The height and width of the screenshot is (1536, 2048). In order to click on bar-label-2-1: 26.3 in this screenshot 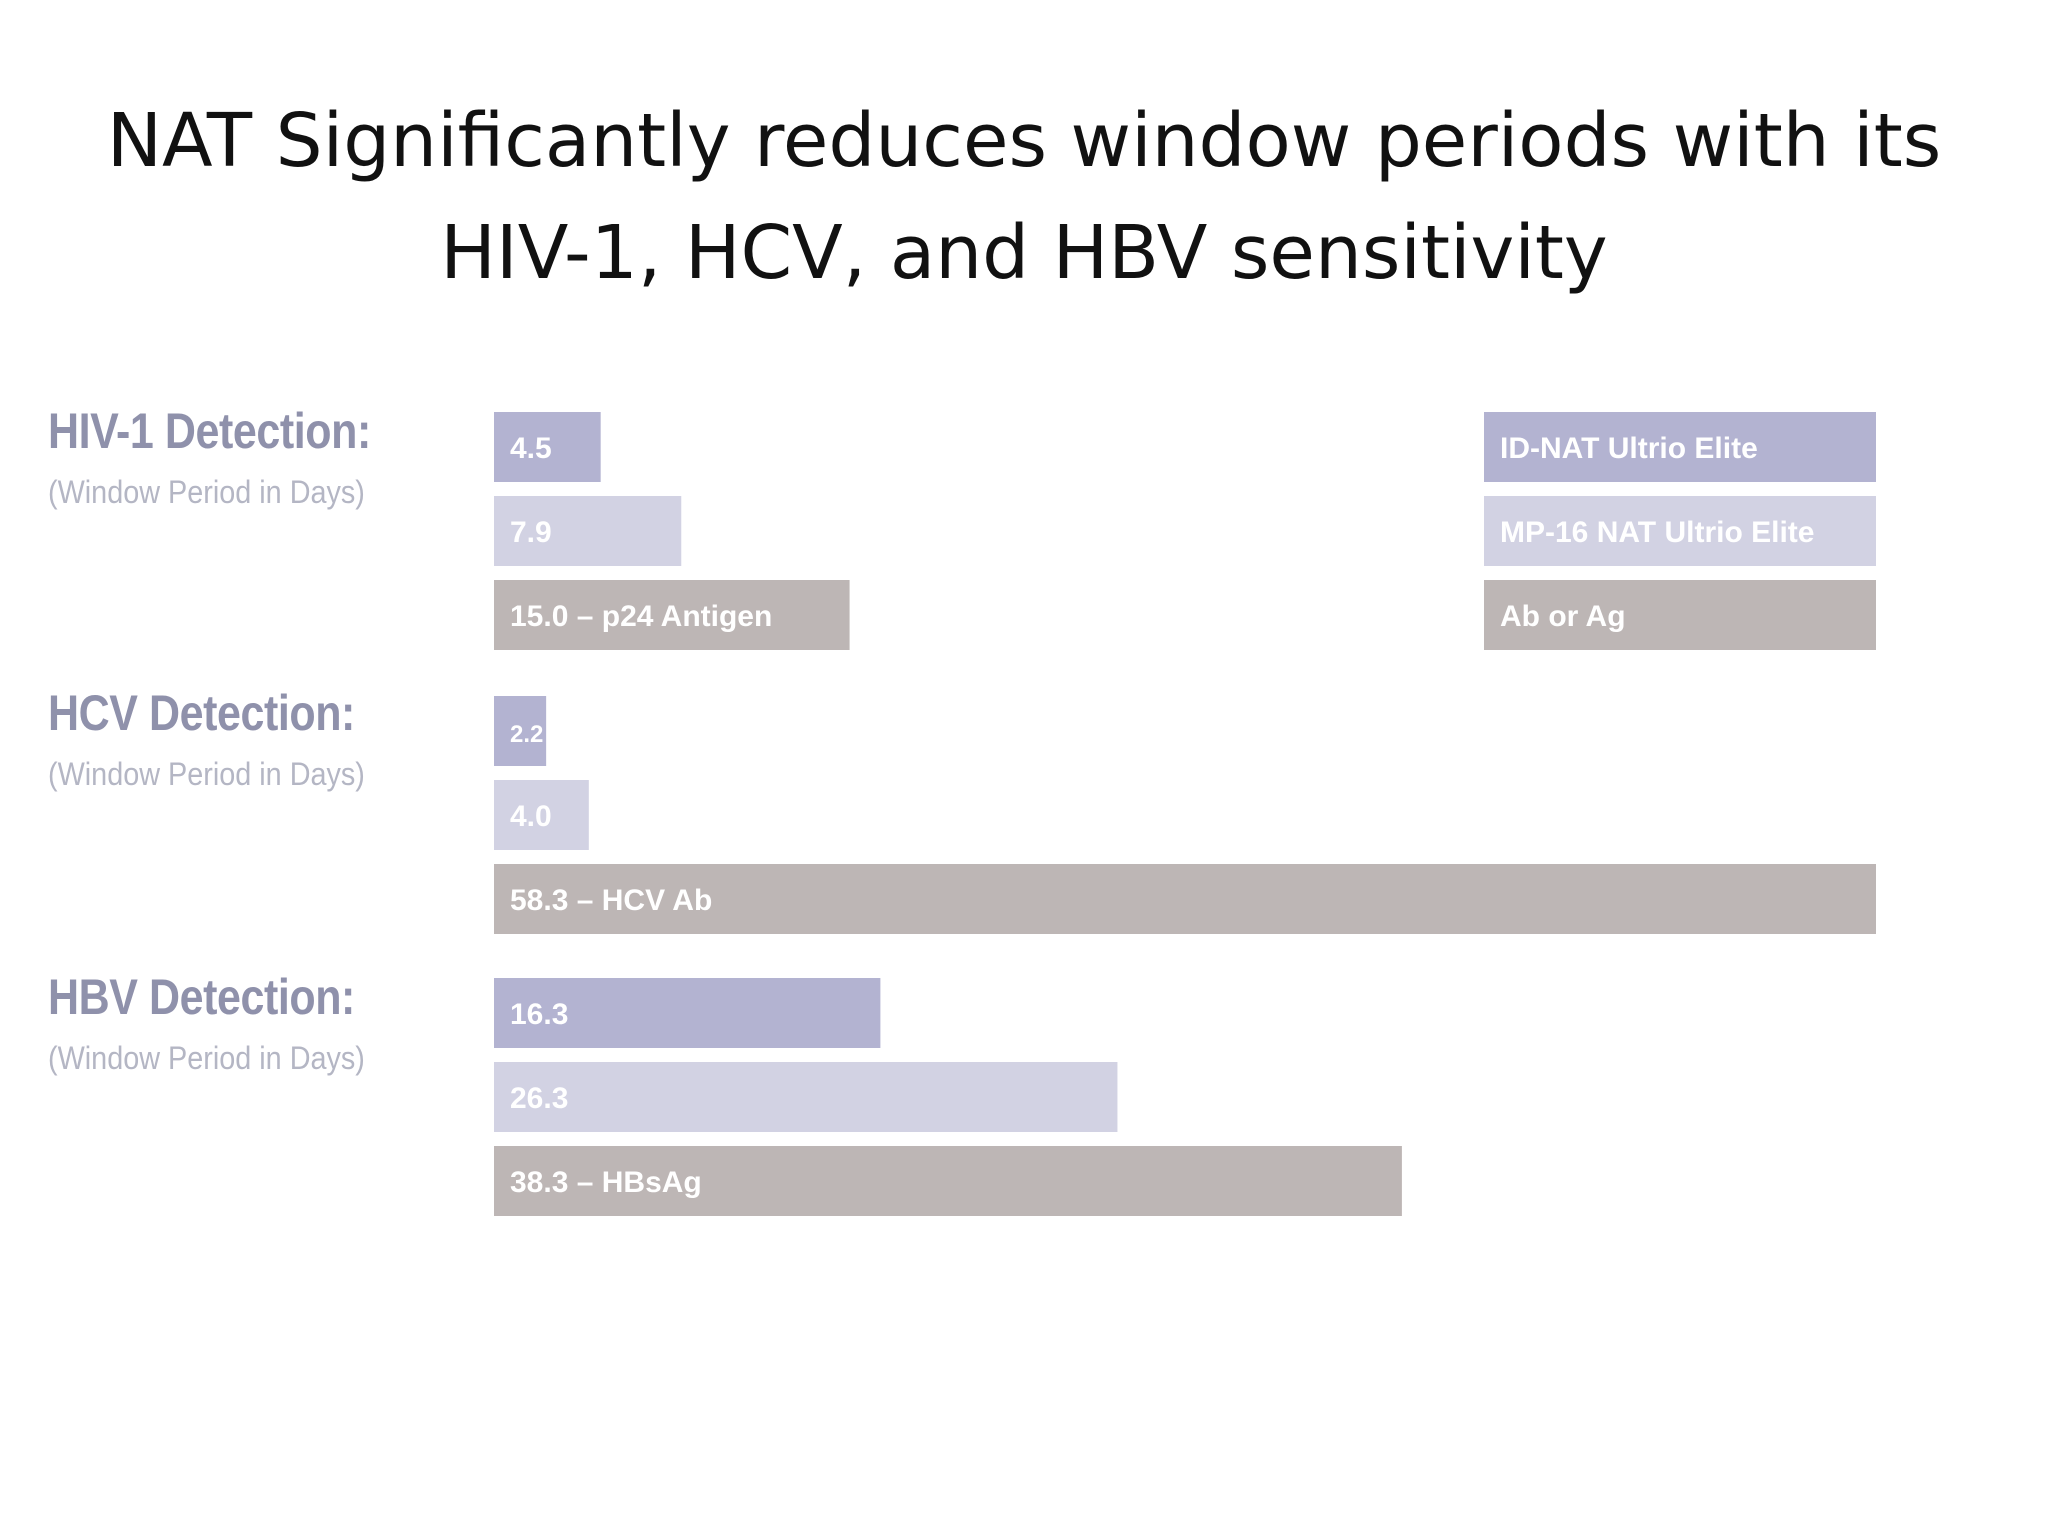, I will do `click(539, 1098)`.